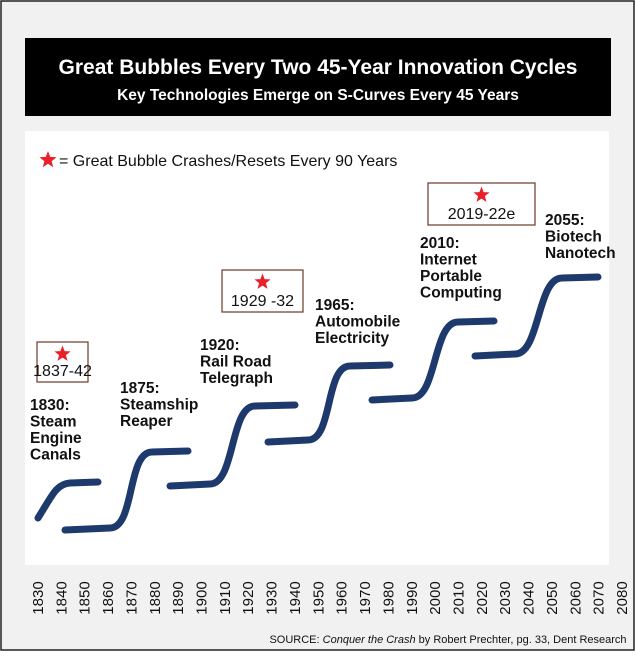 The image size is (635, 656). Describe the element at coordinates (482, 214) in the screenshot. I see `crash-years: 2019-22e` at that location.